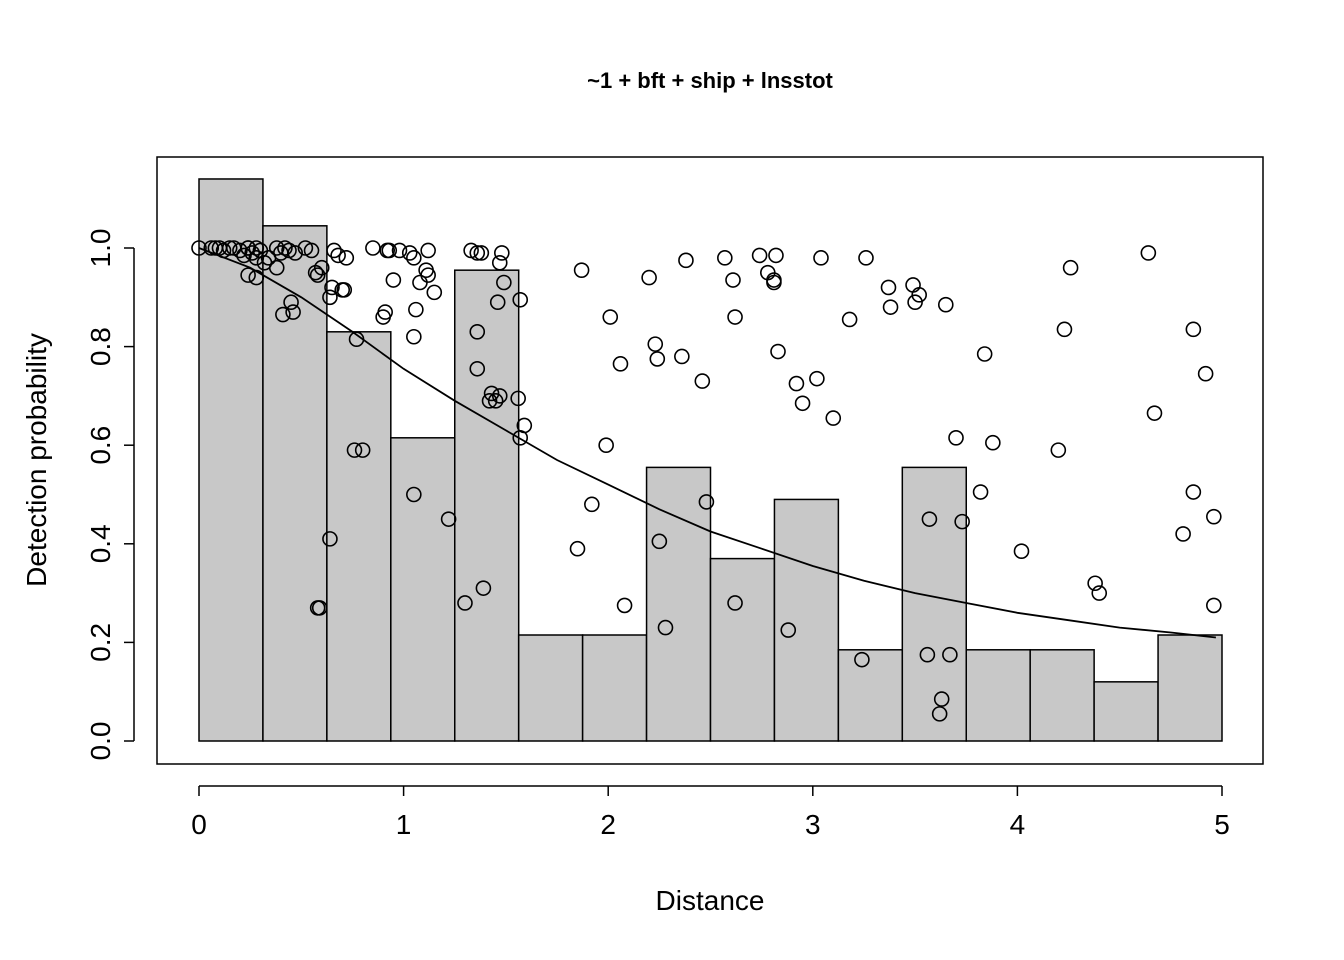 The height and width of the screenshot is (960, 1344). Describe the element at coordinates (110, 495) in the screenshot. I see `y-axis: 0.0 0.2 0.4 0.6 0.8 1.0` at that location.